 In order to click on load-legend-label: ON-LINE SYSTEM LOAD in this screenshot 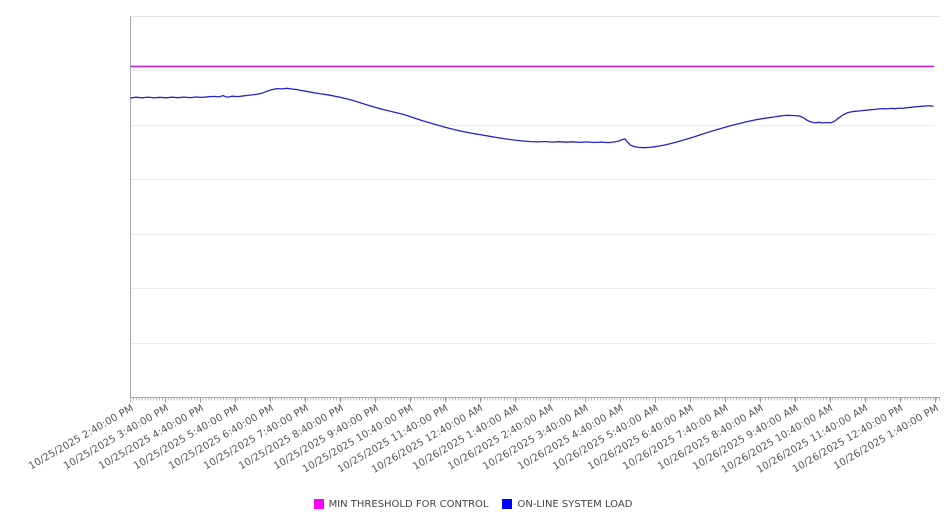, I will do `click(575, 504)`.